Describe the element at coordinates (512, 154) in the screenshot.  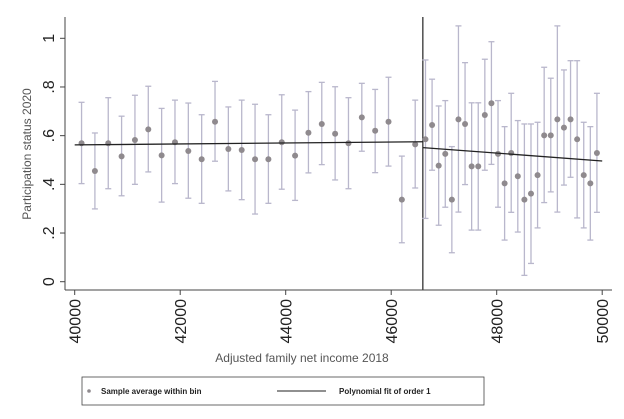
I see `fit-line-right` at that location.